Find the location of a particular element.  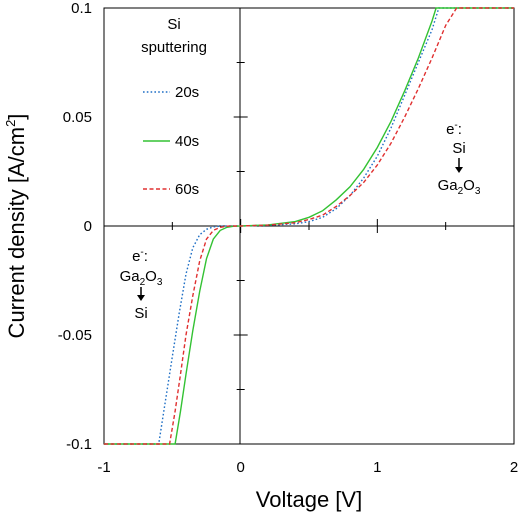

y-tick-label: -0.05 is located at coordinates (75, 335).